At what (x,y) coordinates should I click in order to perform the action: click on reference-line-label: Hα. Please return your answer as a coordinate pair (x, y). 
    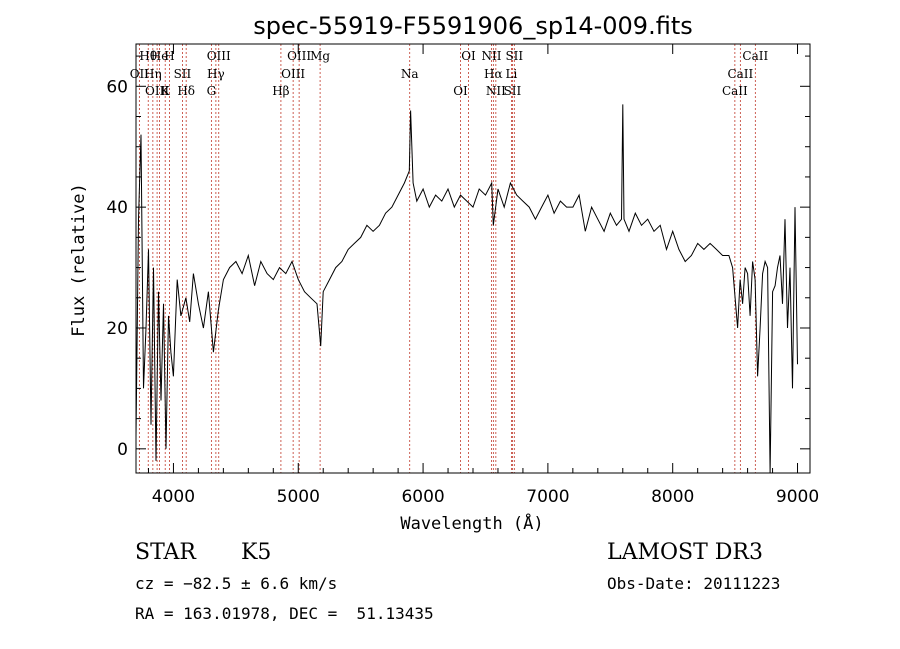
    Looking at the image, I should click on (493, 74).